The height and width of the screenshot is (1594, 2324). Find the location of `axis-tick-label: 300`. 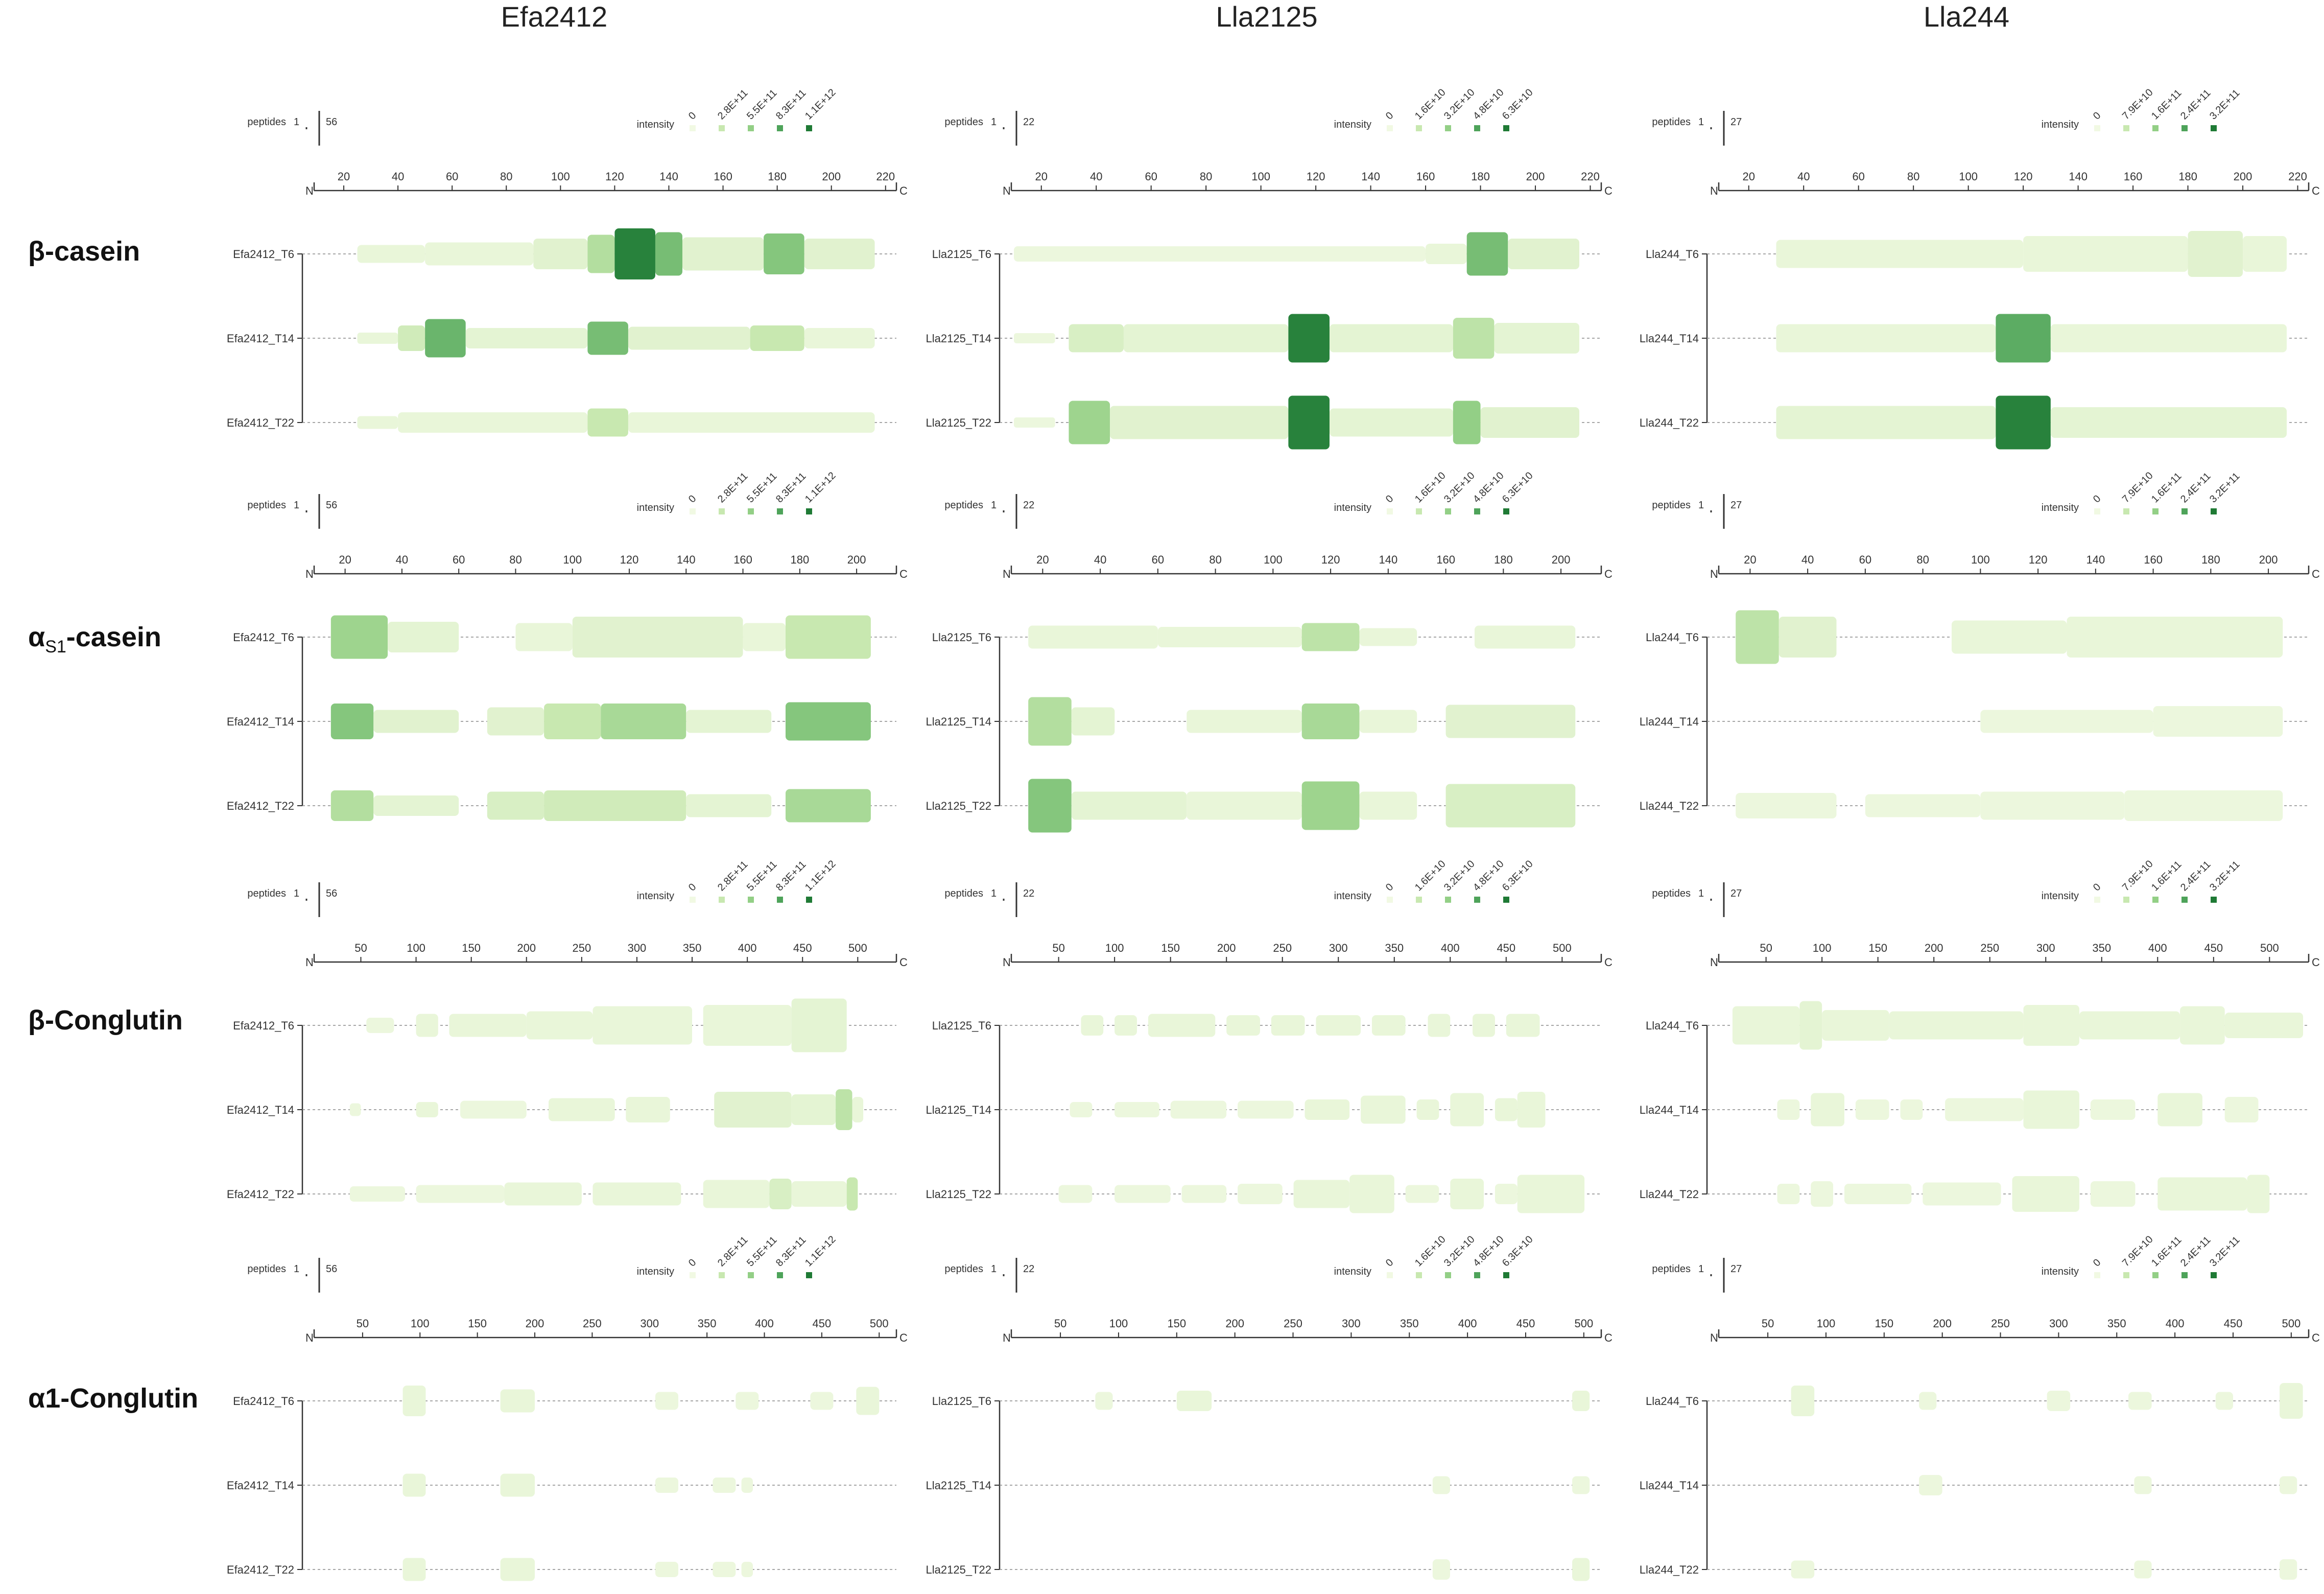

axis-tick-label: 300 is located at coordinates (2058, 1323).